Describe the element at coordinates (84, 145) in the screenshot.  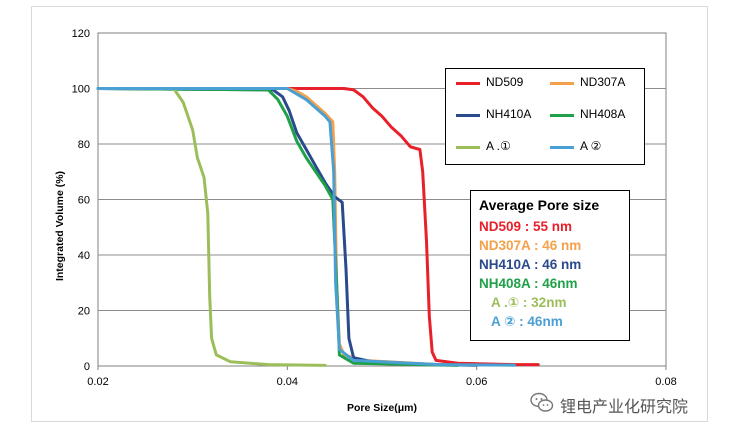
I see `y-tick-label: 80` at that location.